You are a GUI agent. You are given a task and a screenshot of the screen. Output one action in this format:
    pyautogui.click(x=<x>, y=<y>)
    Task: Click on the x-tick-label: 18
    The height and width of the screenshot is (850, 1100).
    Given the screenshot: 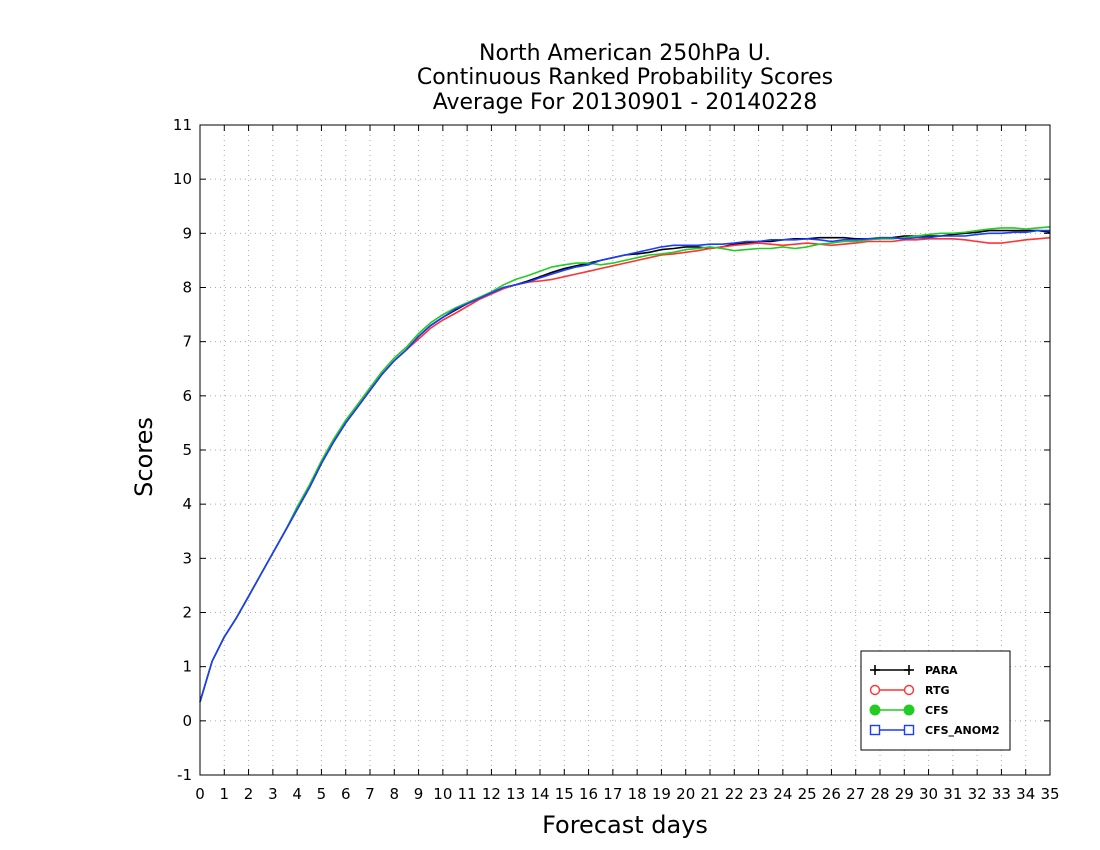 What is the action you would take?
    pyautogui.click(x=637, y=794)
    